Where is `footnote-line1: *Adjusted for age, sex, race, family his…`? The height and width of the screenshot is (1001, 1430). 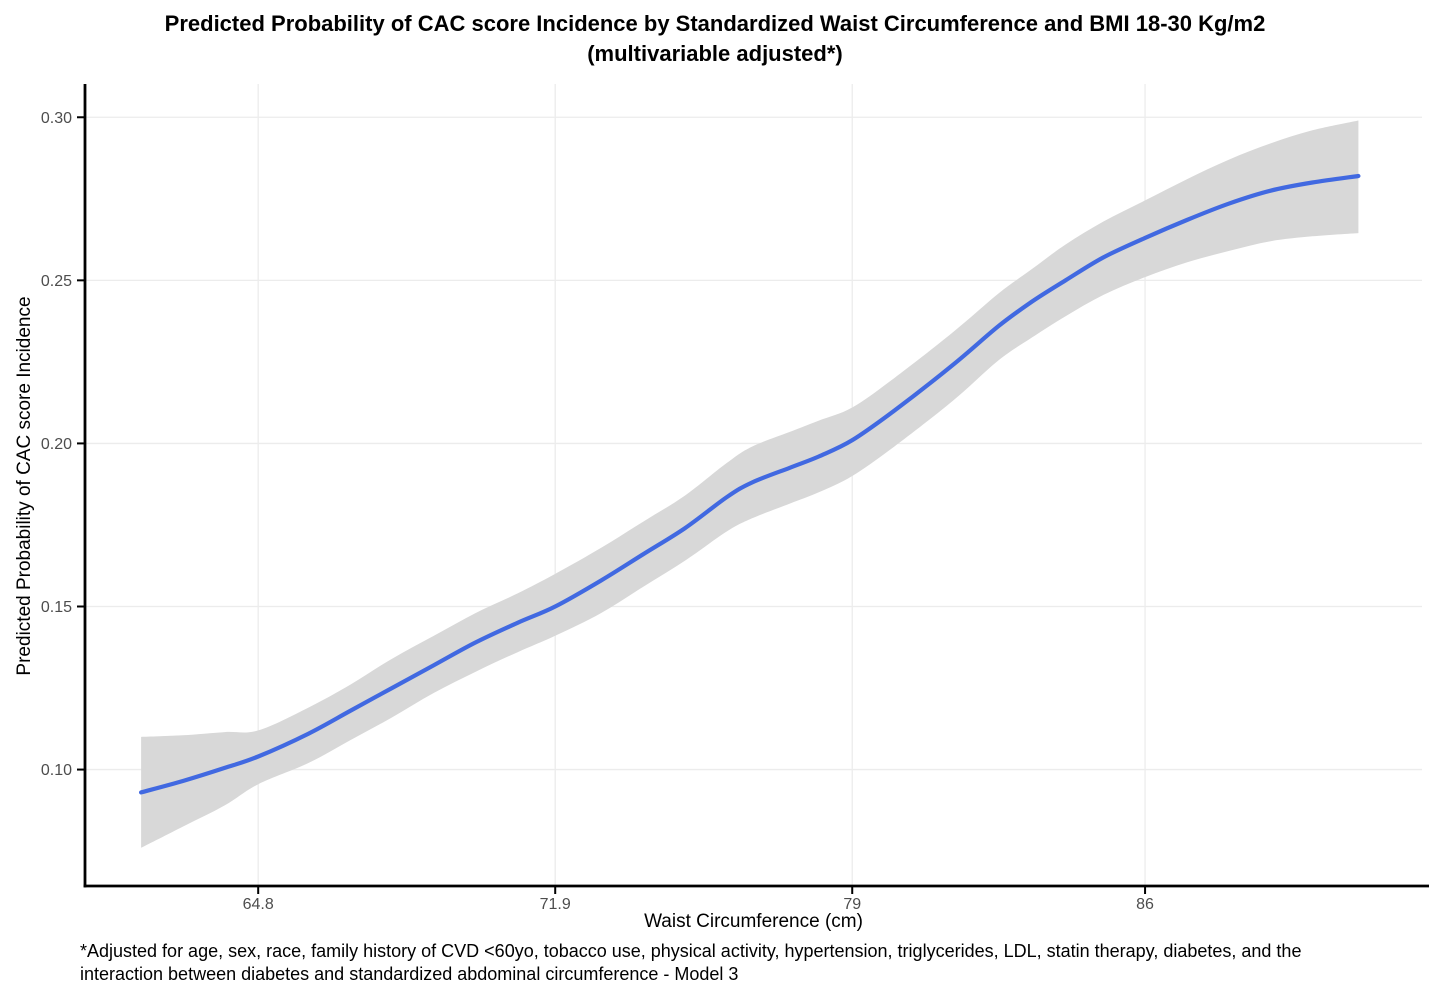
footnote-line1: *Adjusted for age, sex, race, family his… is located at coordinates (691, 951).